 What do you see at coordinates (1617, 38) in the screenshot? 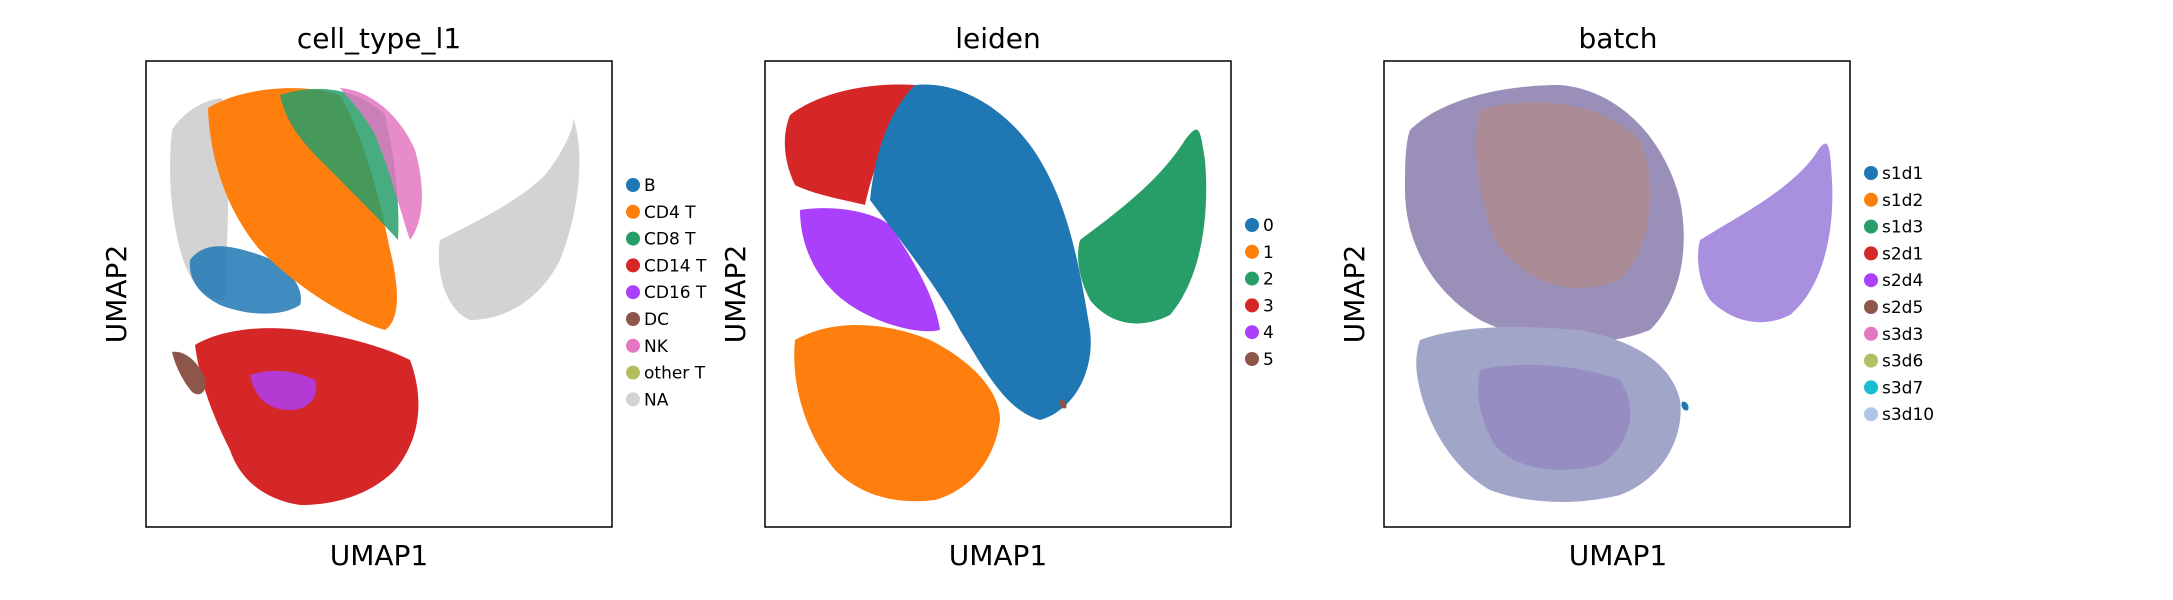
I see `panel-title: batch` at bounding box center [1617, 38].